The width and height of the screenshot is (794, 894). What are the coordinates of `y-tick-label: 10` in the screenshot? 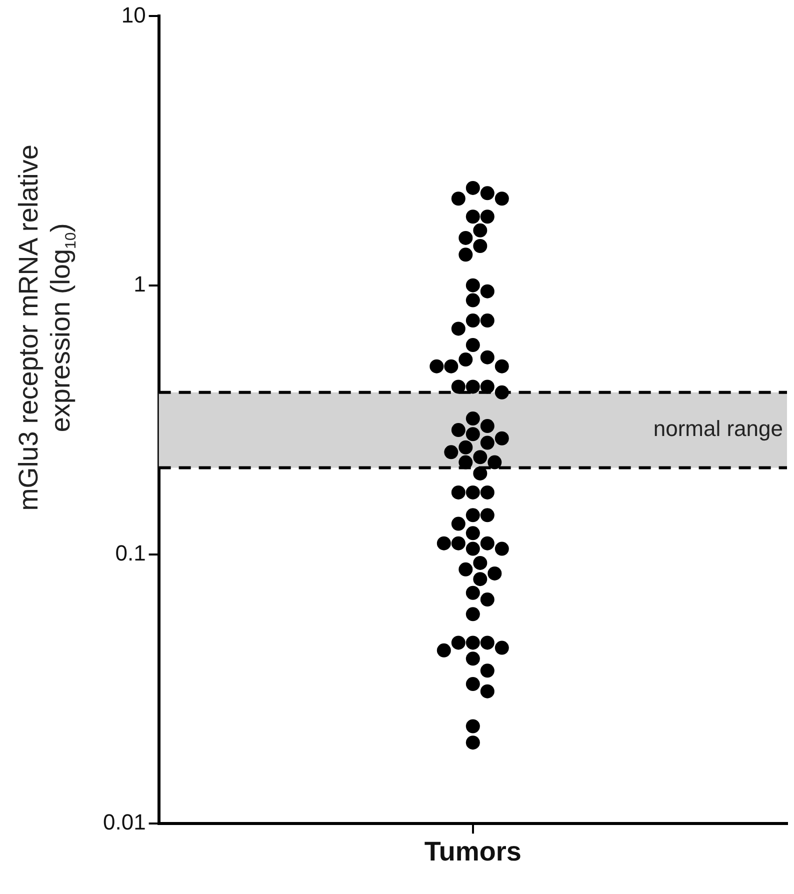 It's located at (133, 15).